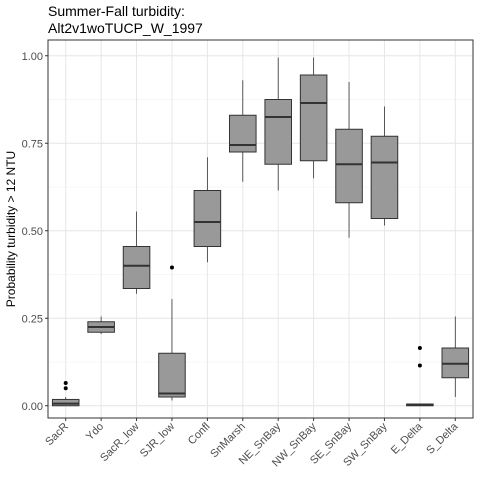  What do you see at coordinates (32, 144) in the screenshot?
I see `y-tick-label: 0.75` at bounding box center [32, 144].